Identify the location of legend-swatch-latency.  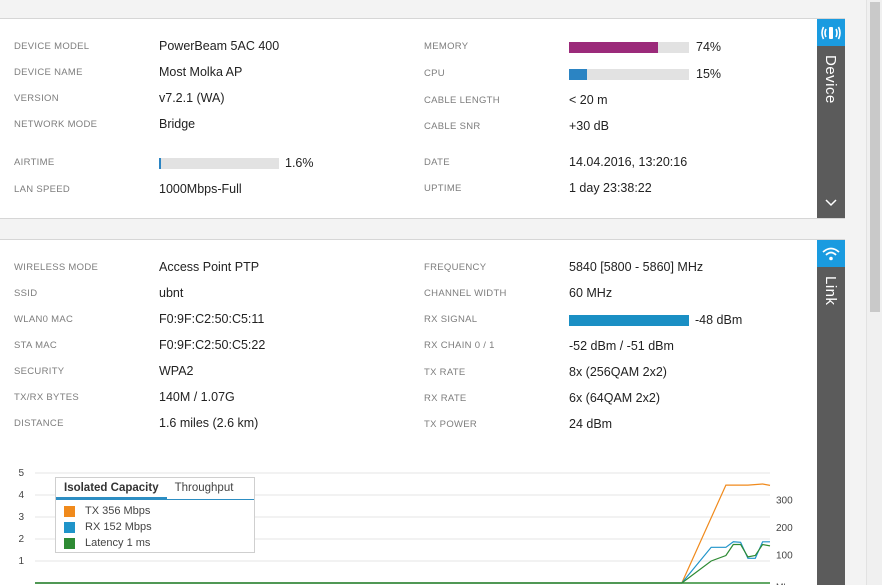
(69, 543).